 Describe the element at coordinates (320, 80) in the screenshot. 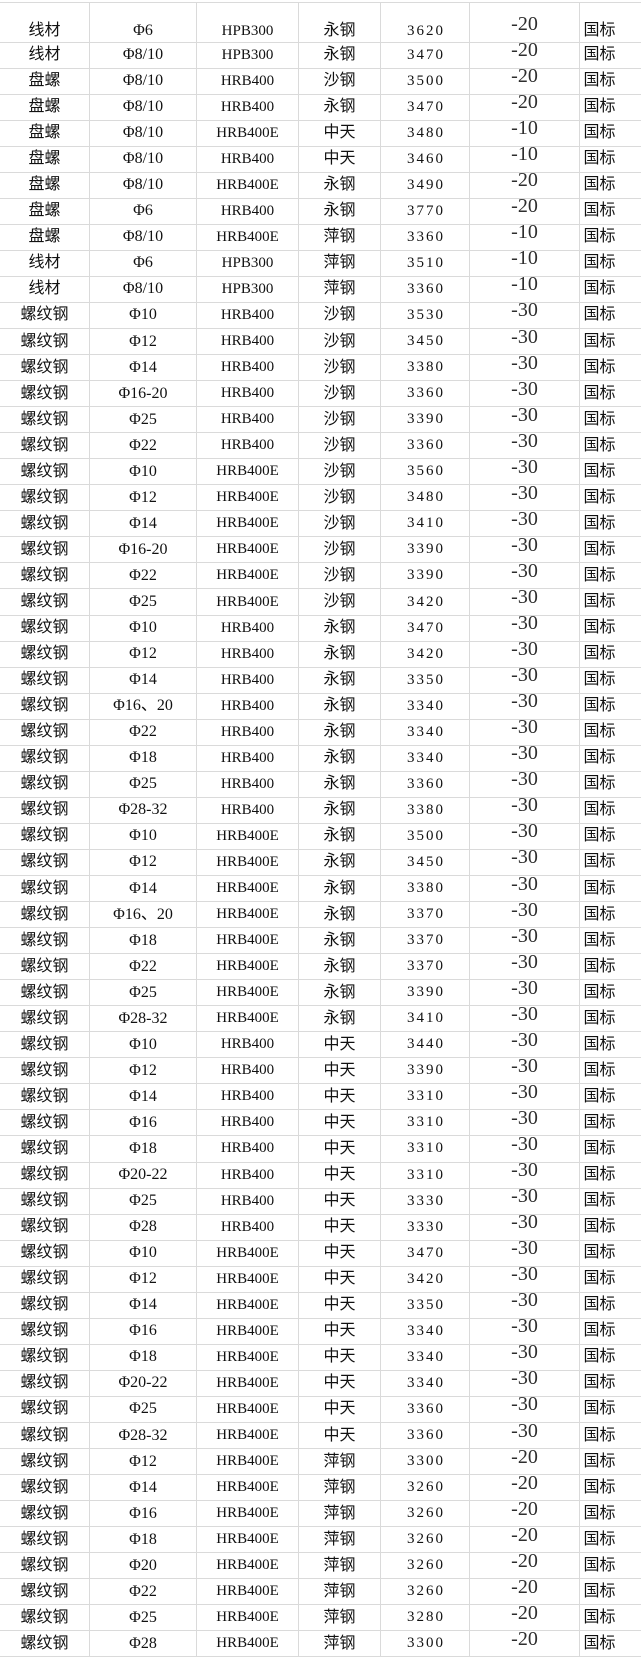

I see `table-row: 盘螺 Φ8/10 HRB400 沙钢 3500 -20 国标` at that location.